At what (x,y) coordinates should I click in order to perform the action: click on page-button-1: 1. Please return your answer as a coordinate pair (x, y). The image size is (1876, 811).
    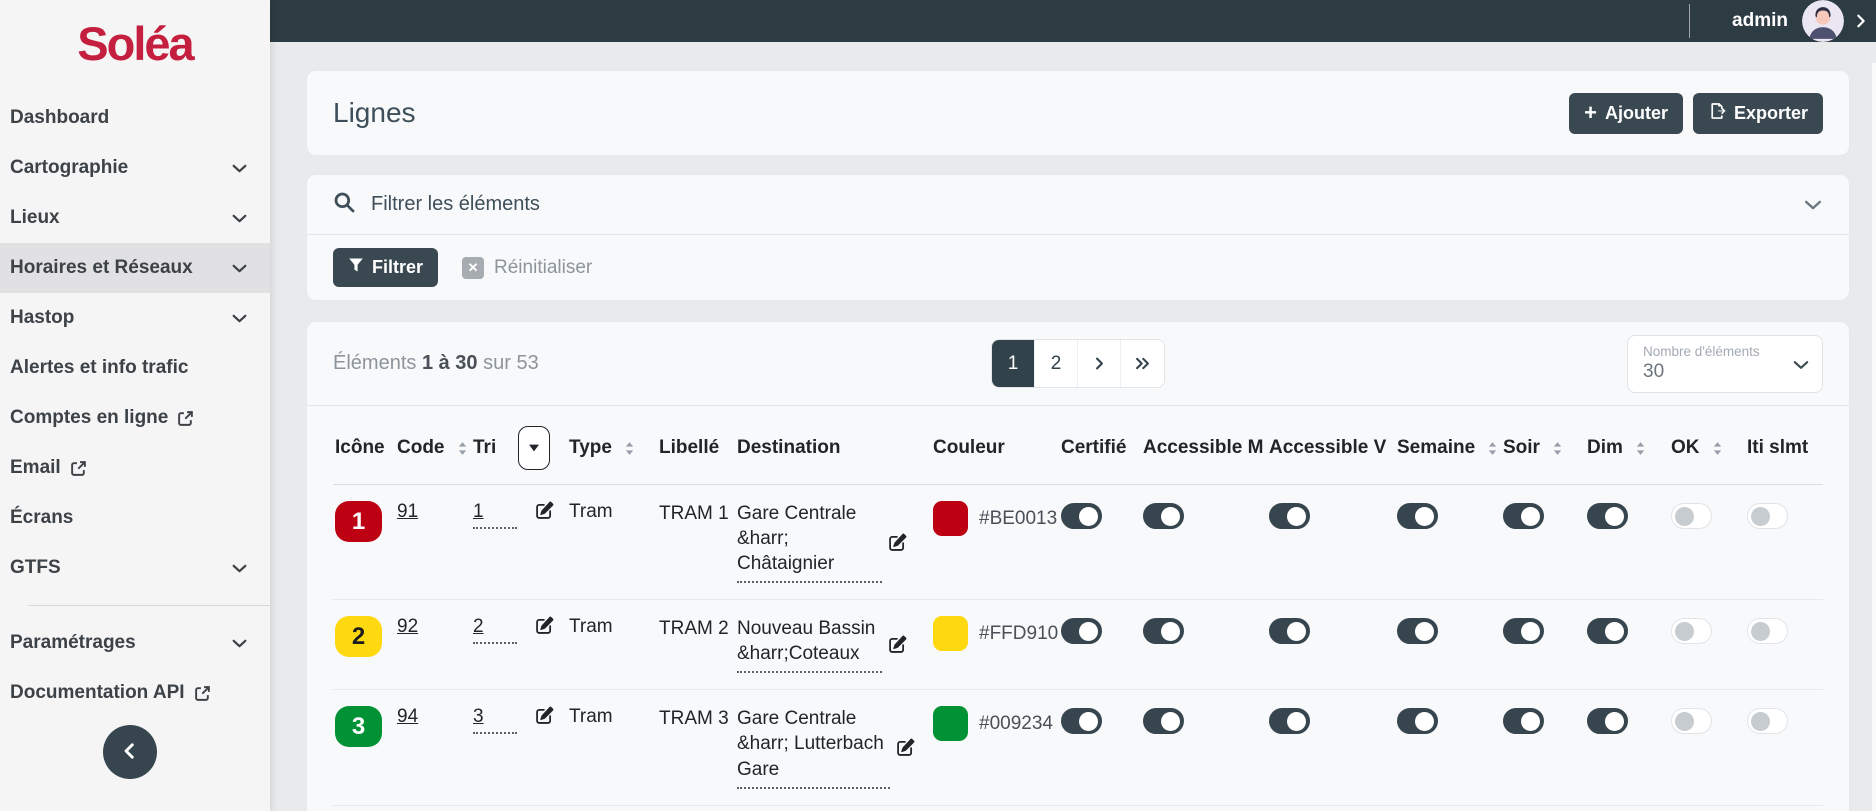
    Looking at the image, I should click on (1013, 363).